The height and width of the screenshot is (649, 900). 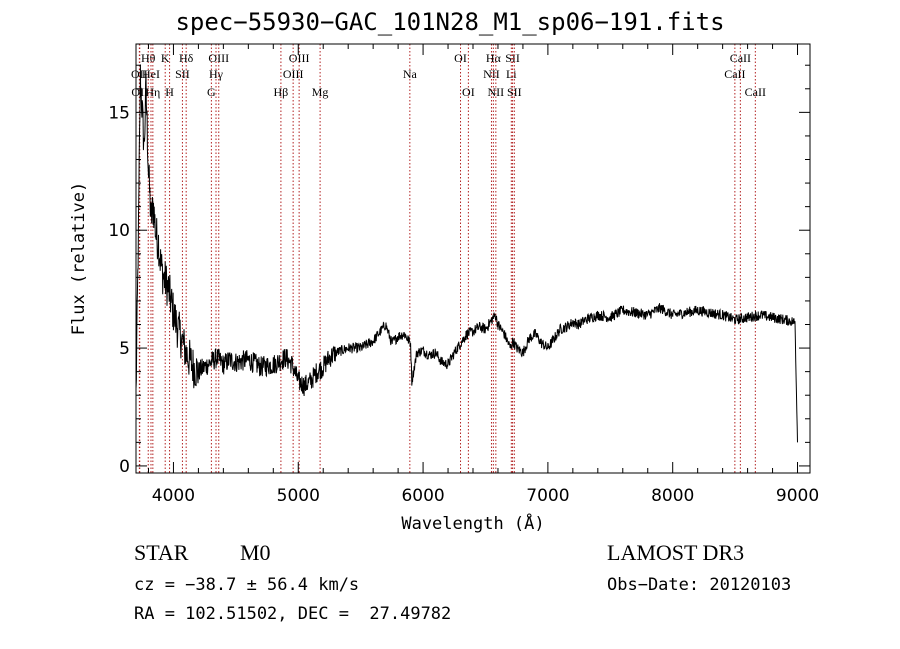 What do you see at coordinates (148, 58) in the screenshot?
I see `spectral-line-label-2: Hθ` at bounding box center [148, 58].